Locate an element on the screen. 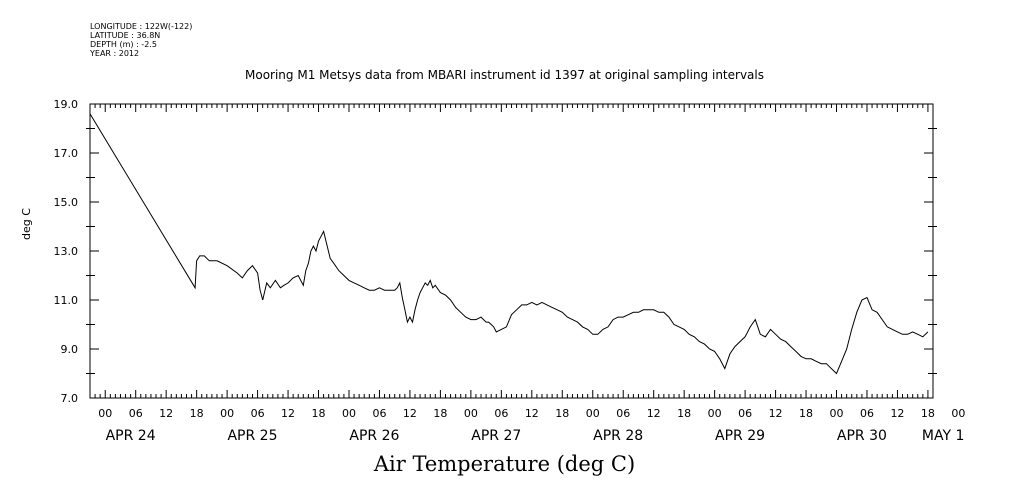 This screenshot has width=1009, height=504. y-tick-label: 7.0 is located at coordinates (70, 398).